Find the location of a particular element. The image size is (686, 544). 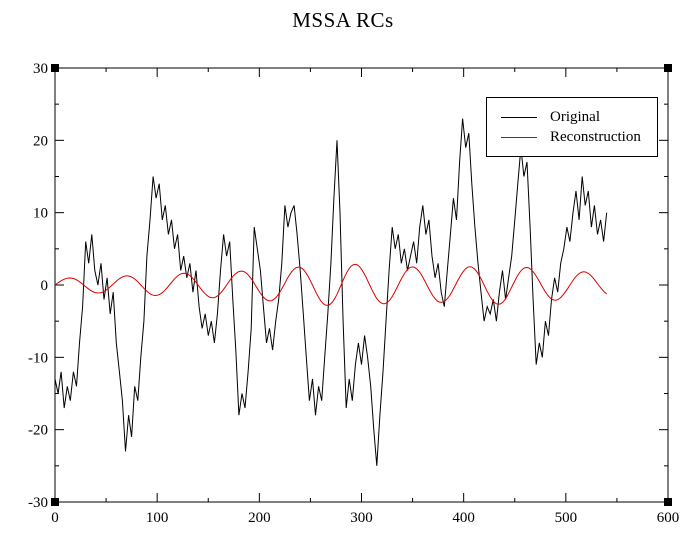

legend-entry-original: Original is located at coordinates (571, 117).